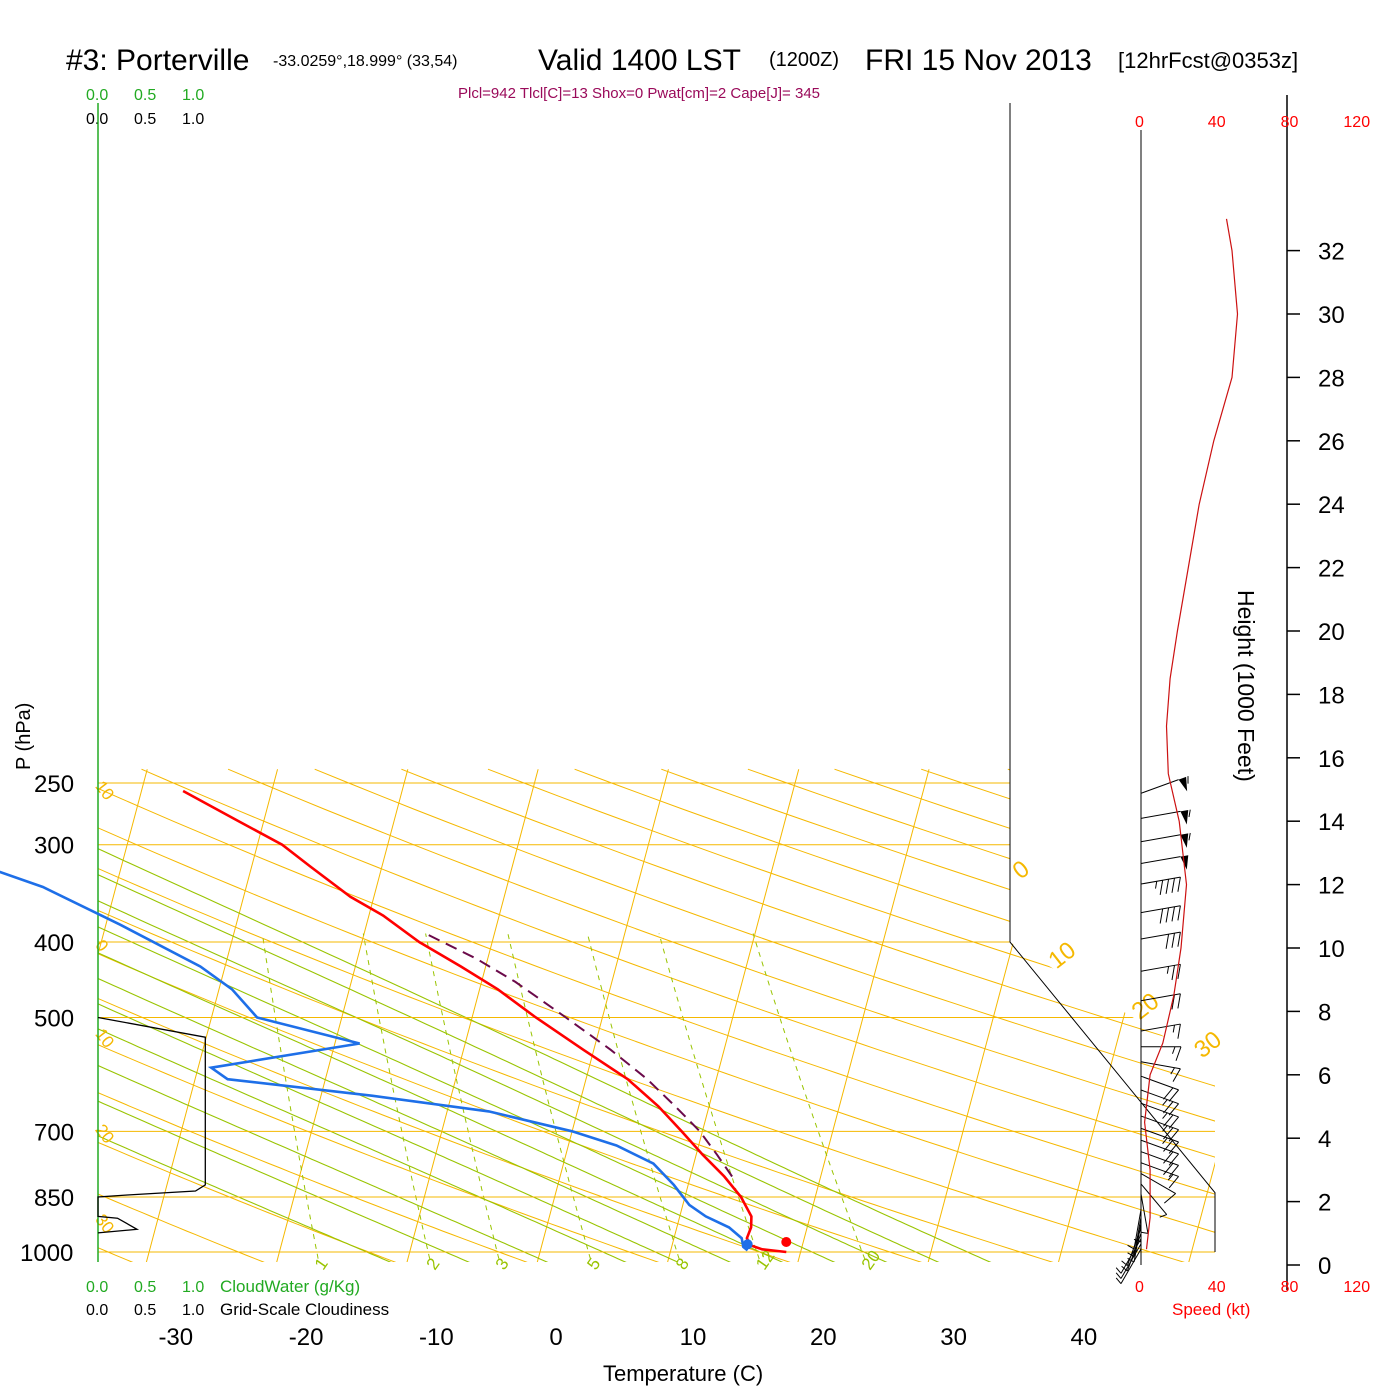 This screenshot has height=1400, width=1400. I want to click on moist-adiabat-line, so click(291, 1015).